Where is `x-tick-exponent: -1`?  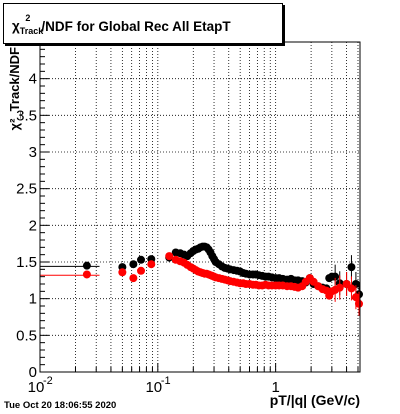 x-tick-exponent: -1 is located at coordinates (166, 381).